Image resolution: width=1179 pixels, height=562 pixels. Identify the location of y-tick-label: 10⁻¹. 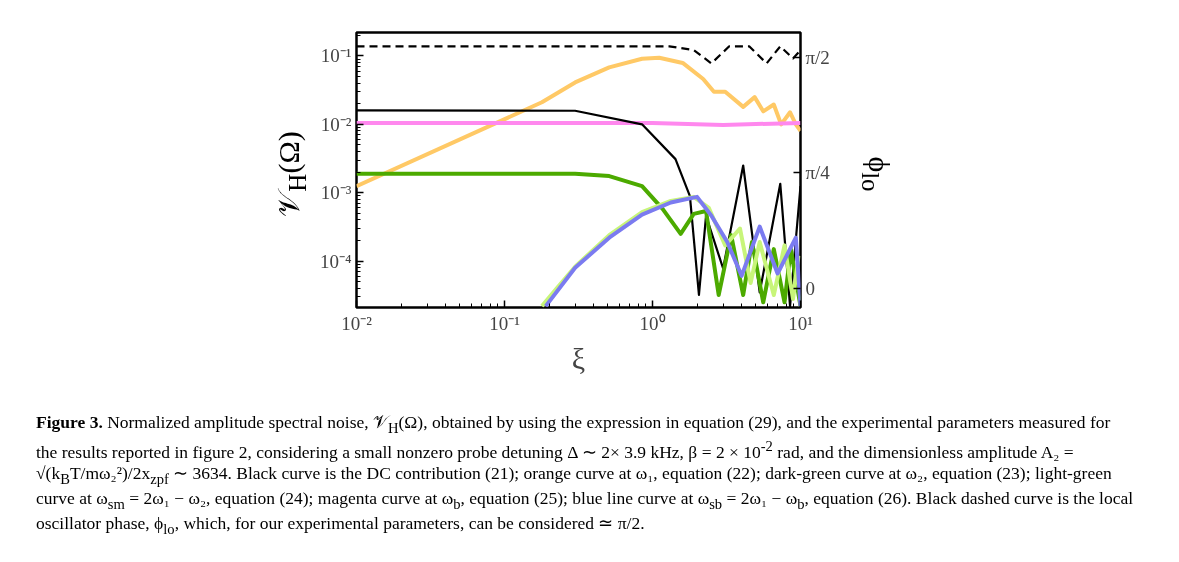
(336, 56).